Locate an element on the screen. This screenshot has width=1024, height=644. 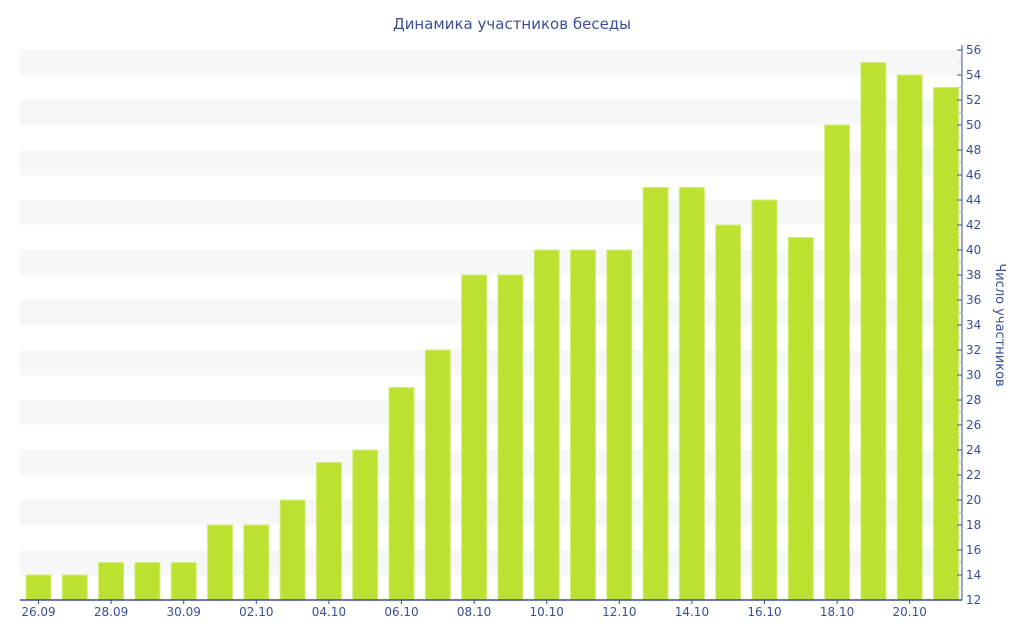
x-tick-label: 28.09 is located at coordinates (111, 612).